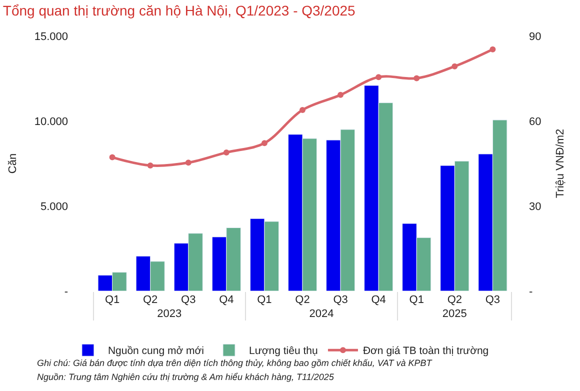  I want to click on legend-label: Nguồn cung mở mới, so click(156, 351).